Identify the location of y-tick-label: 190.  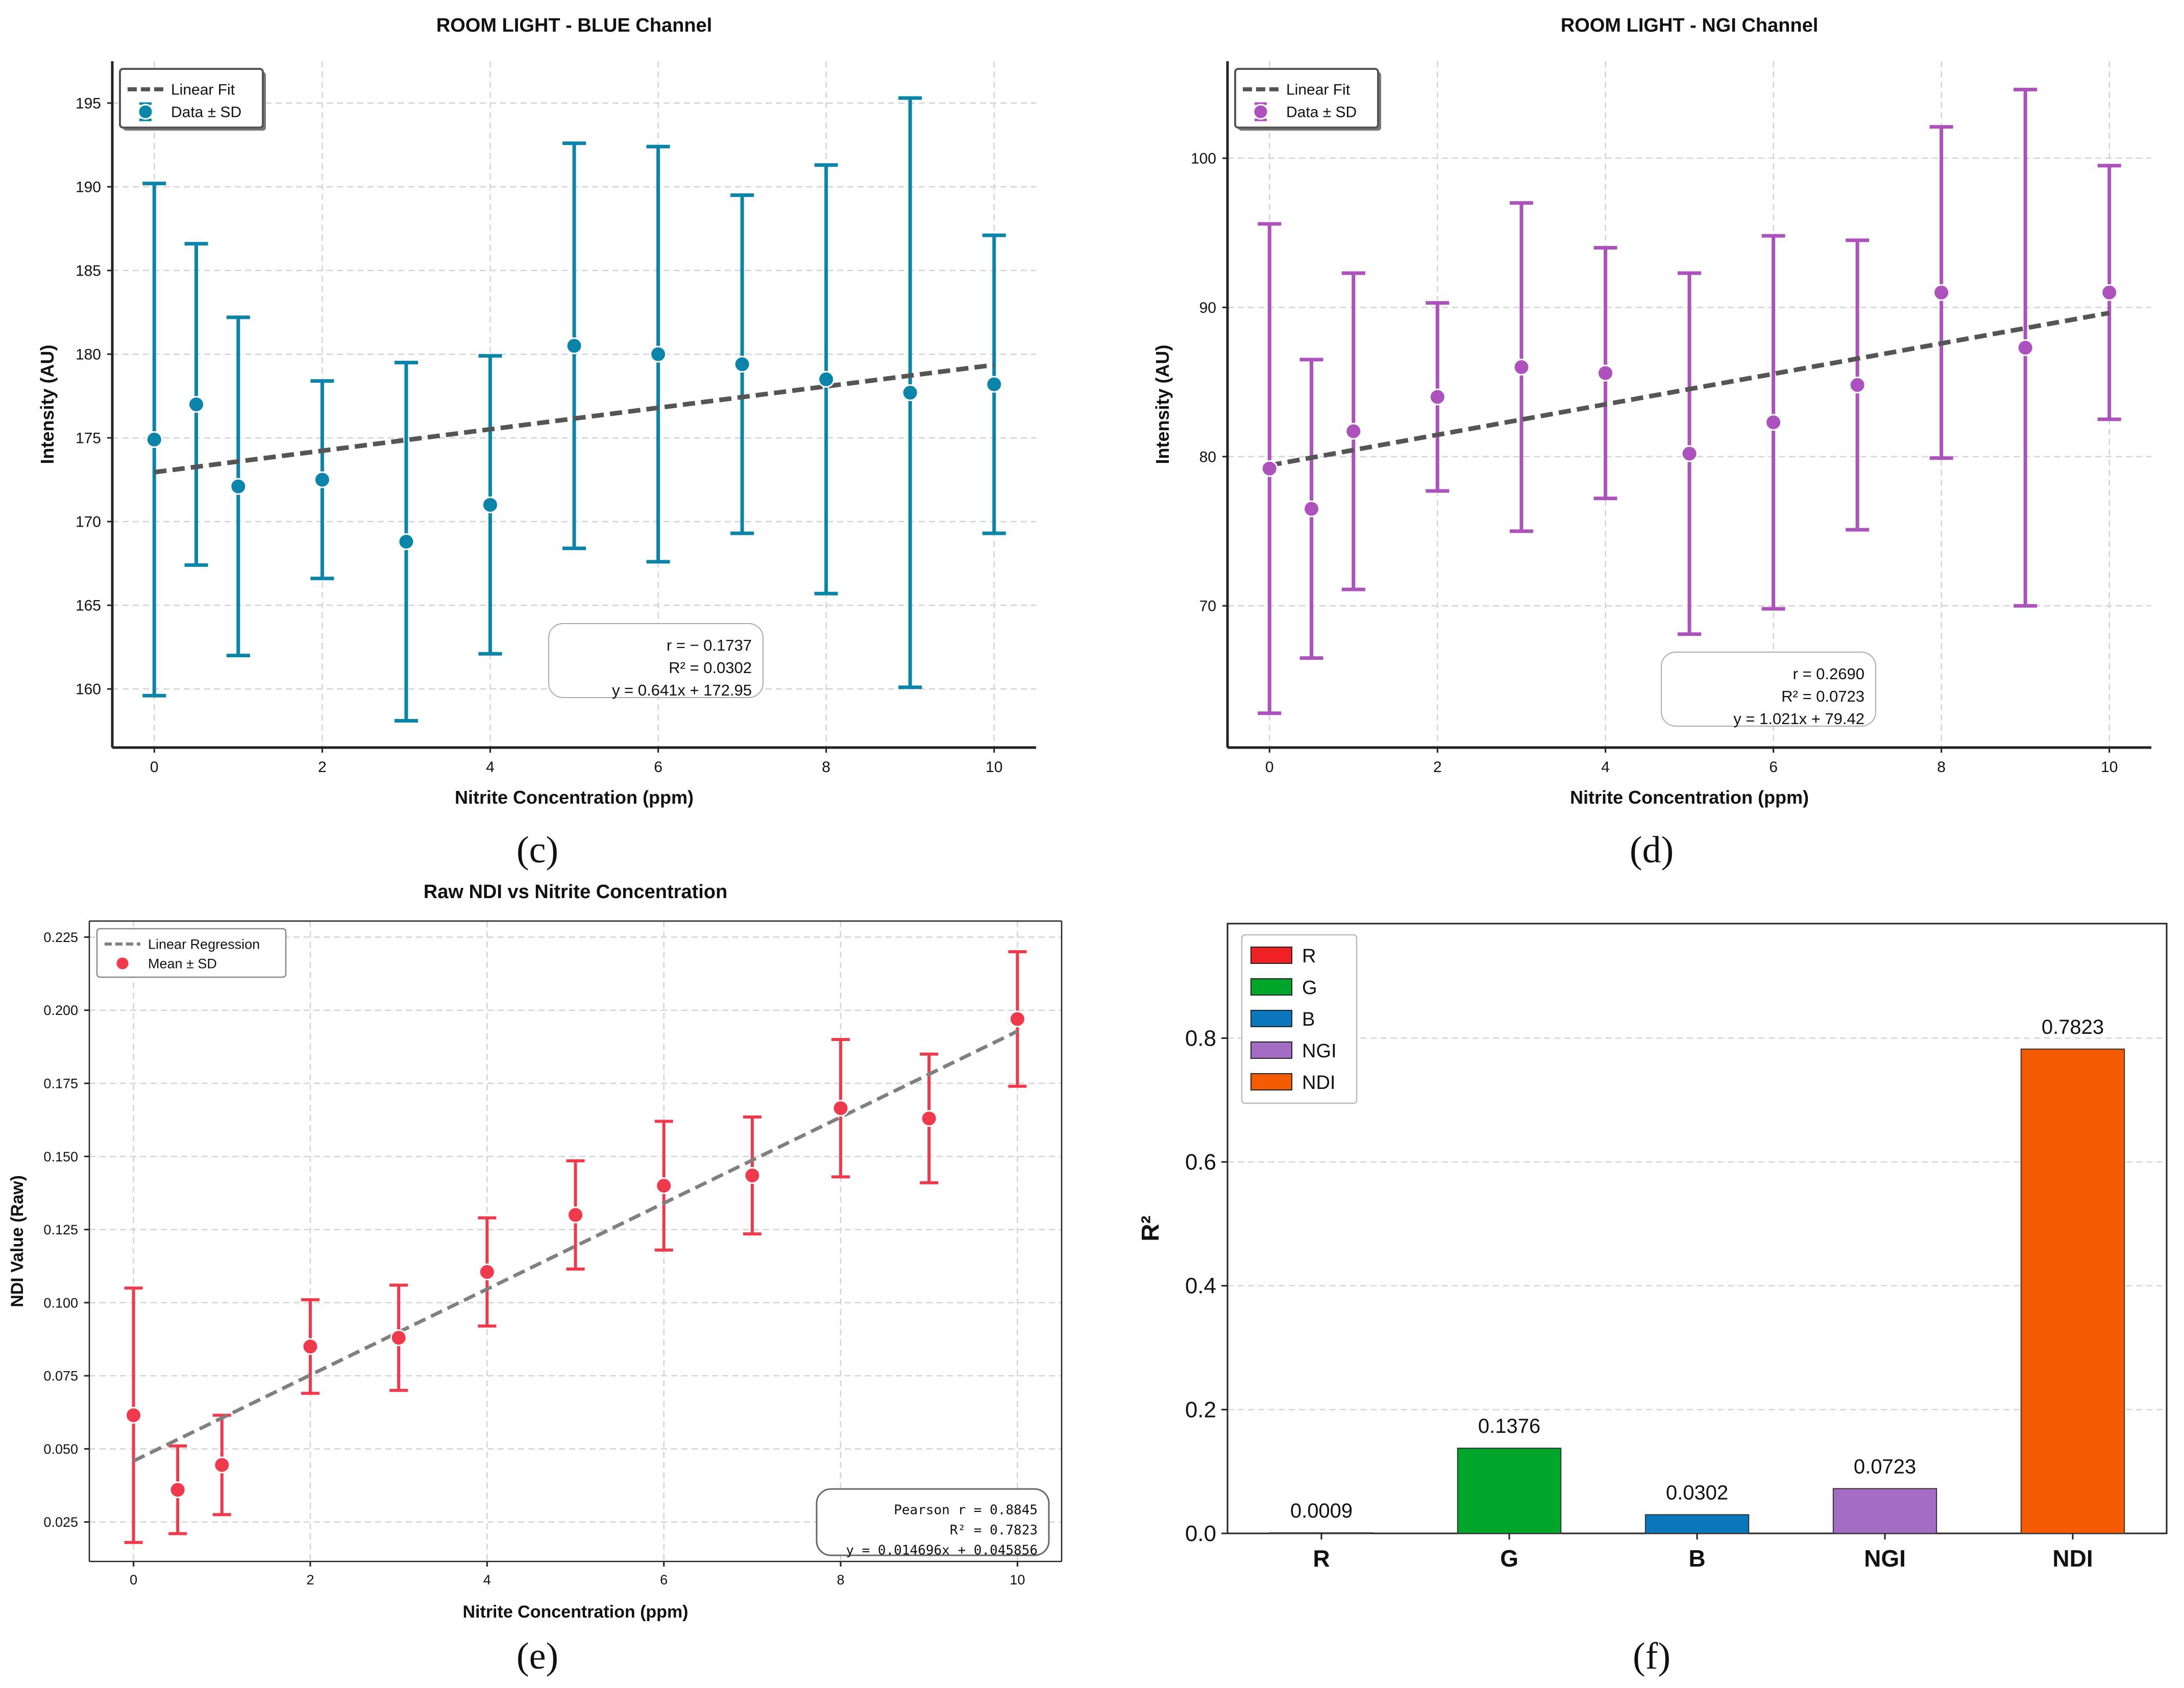
(88, 187).